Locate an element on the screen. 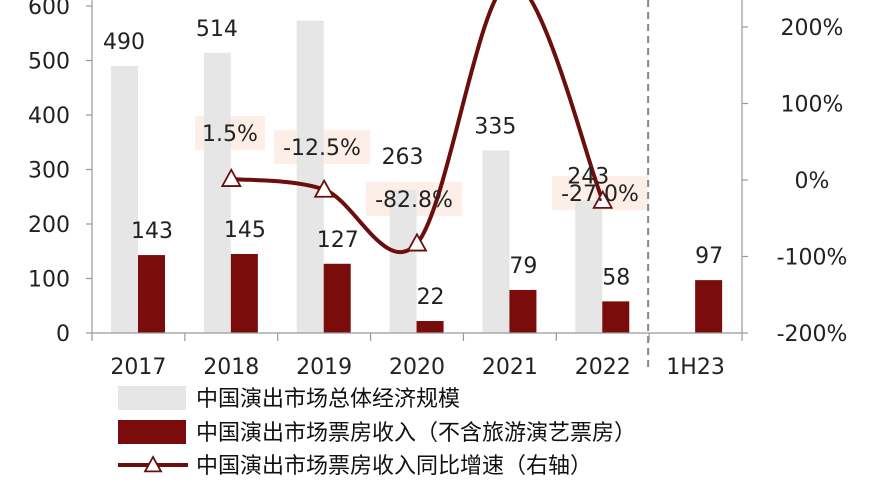 The height and width of the screenshot is (492, 870). growth-label-2022: -27.0% is located at coordinates (600, 194).